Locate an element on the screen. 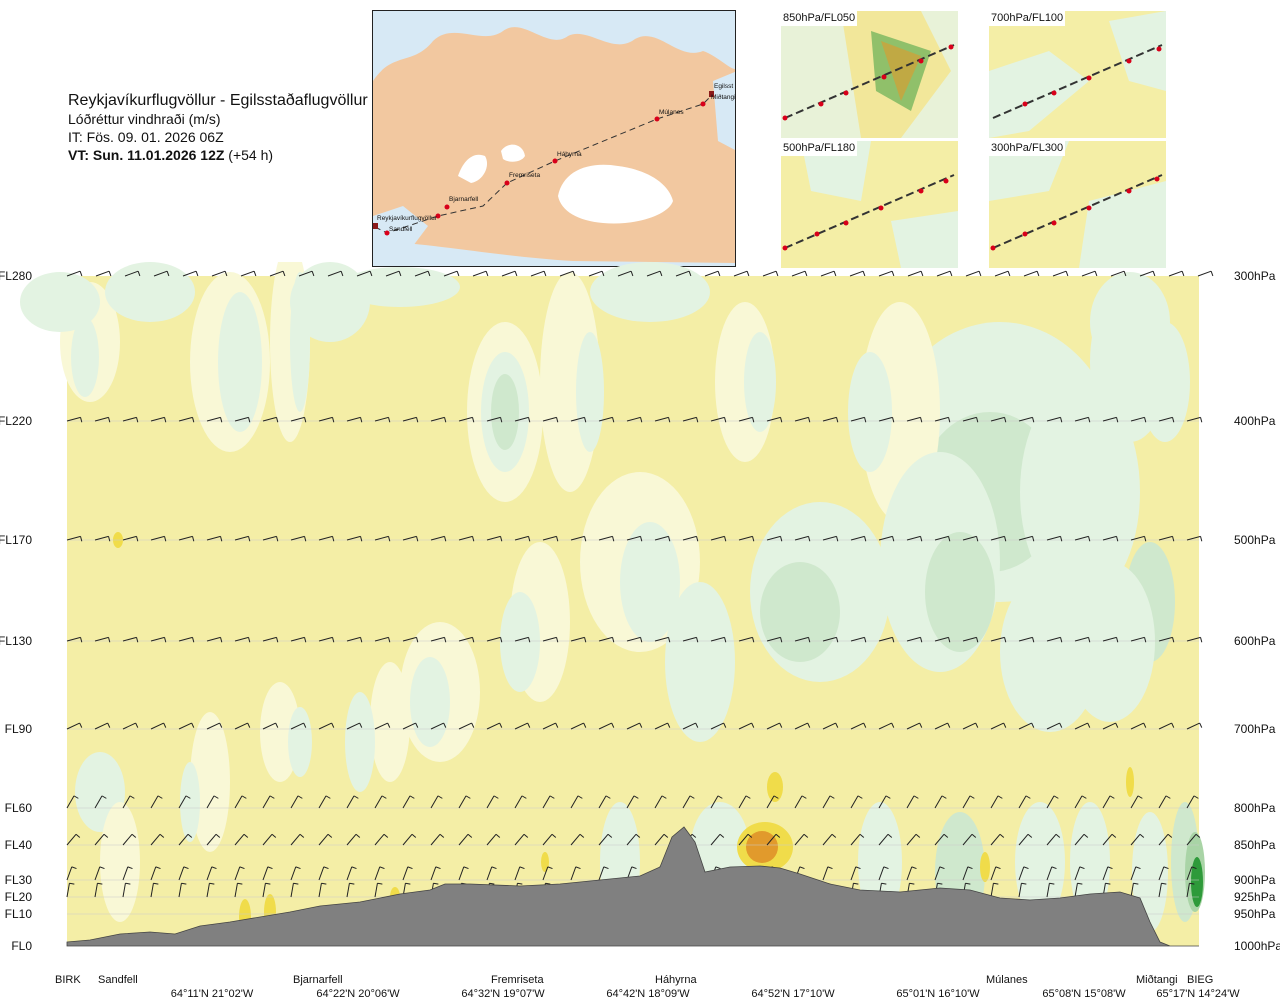  valid-time-main: VT: Sun. 11.01.2026 12Z is located at coordinates (146, 155).